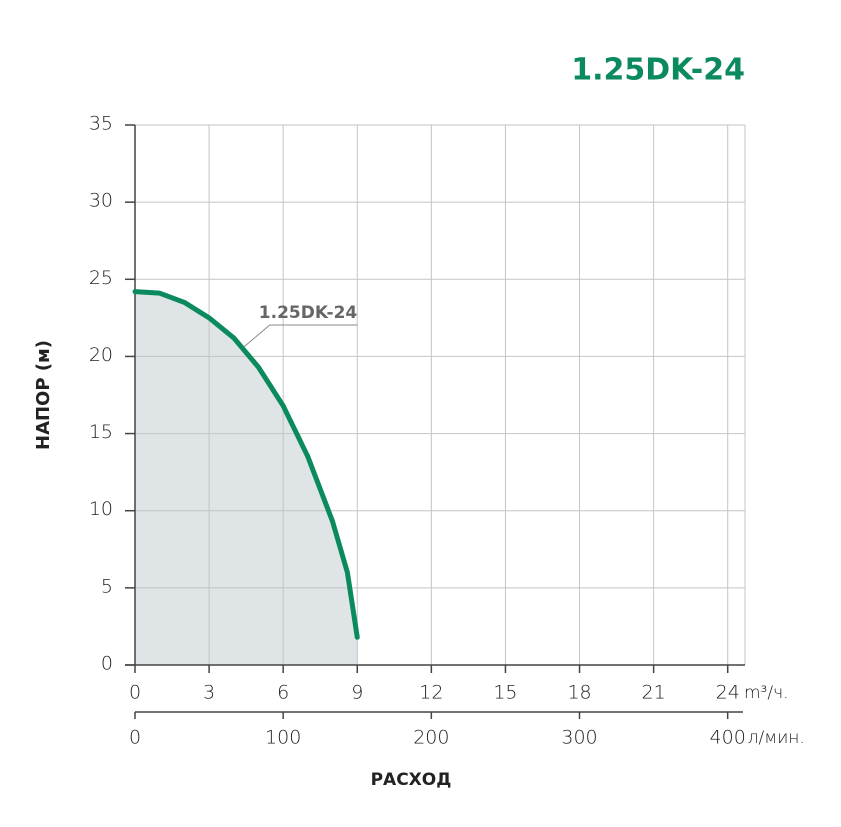 This screenshot has height=827, width=841. I want to click on line, so click(246, 464).